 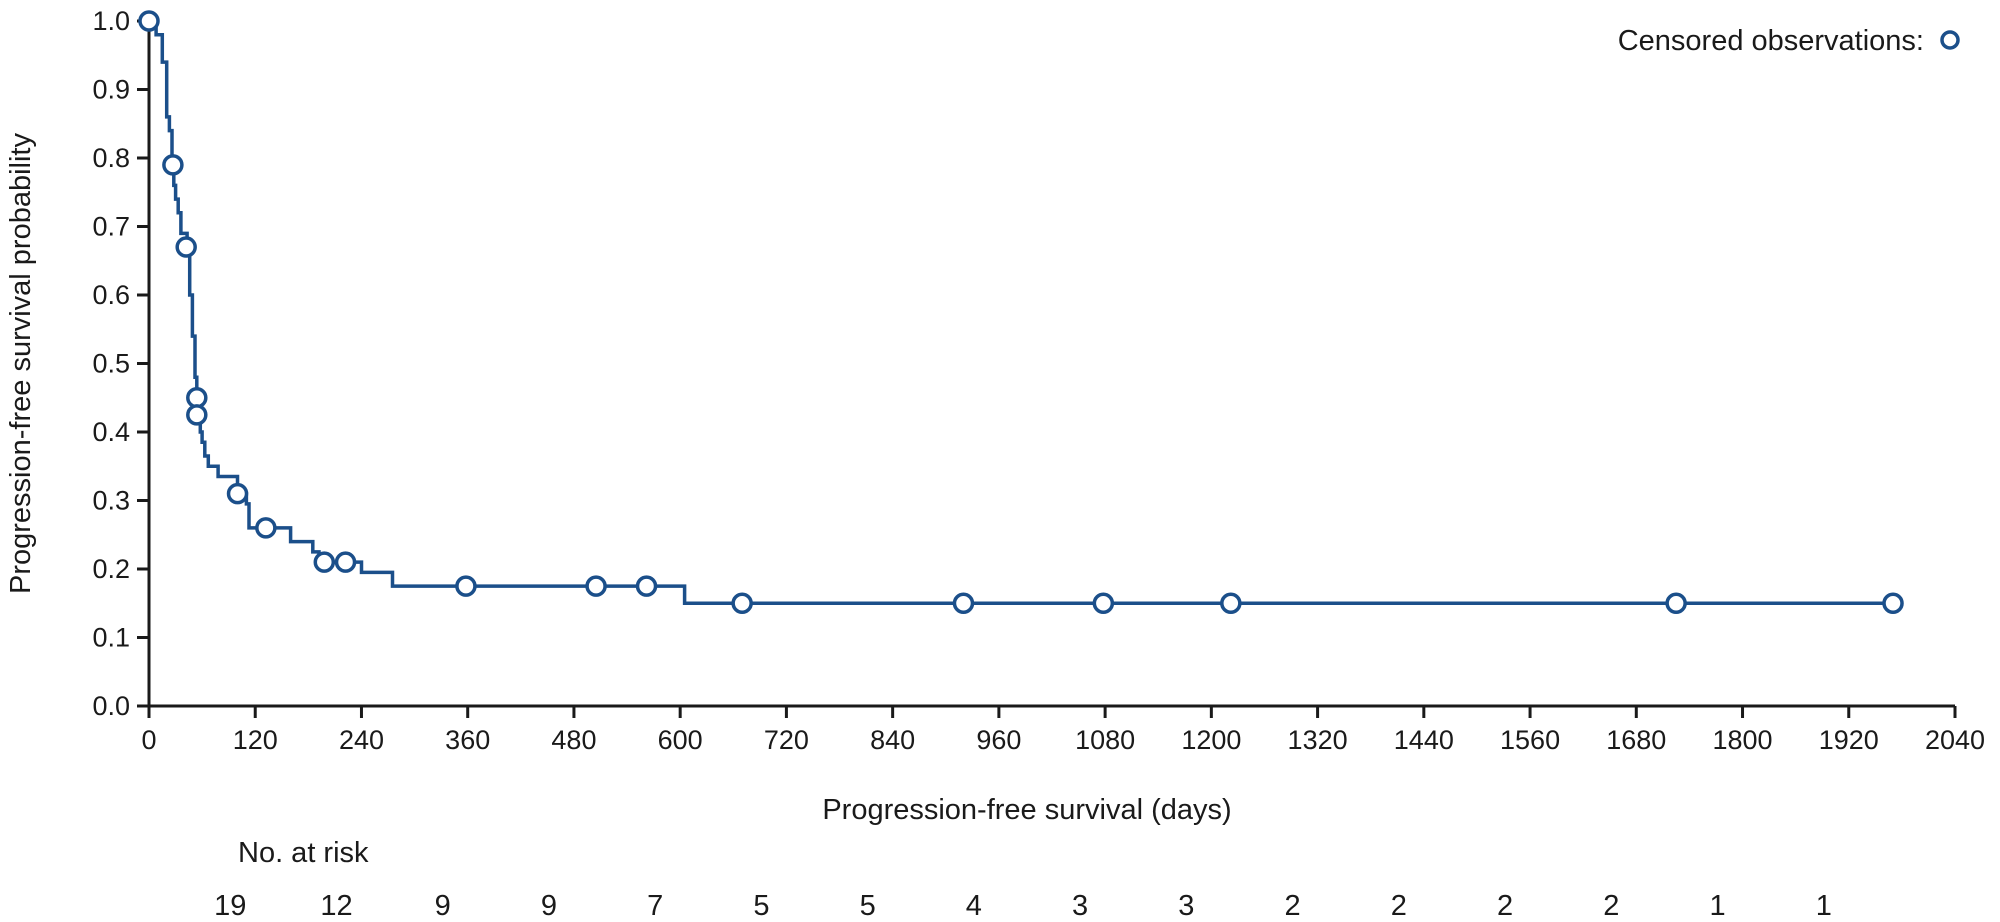 What do you see at coordinates (467, 740) in the screenshot?
I see `x-tick-label: 360` at bounding box center [467, 740].